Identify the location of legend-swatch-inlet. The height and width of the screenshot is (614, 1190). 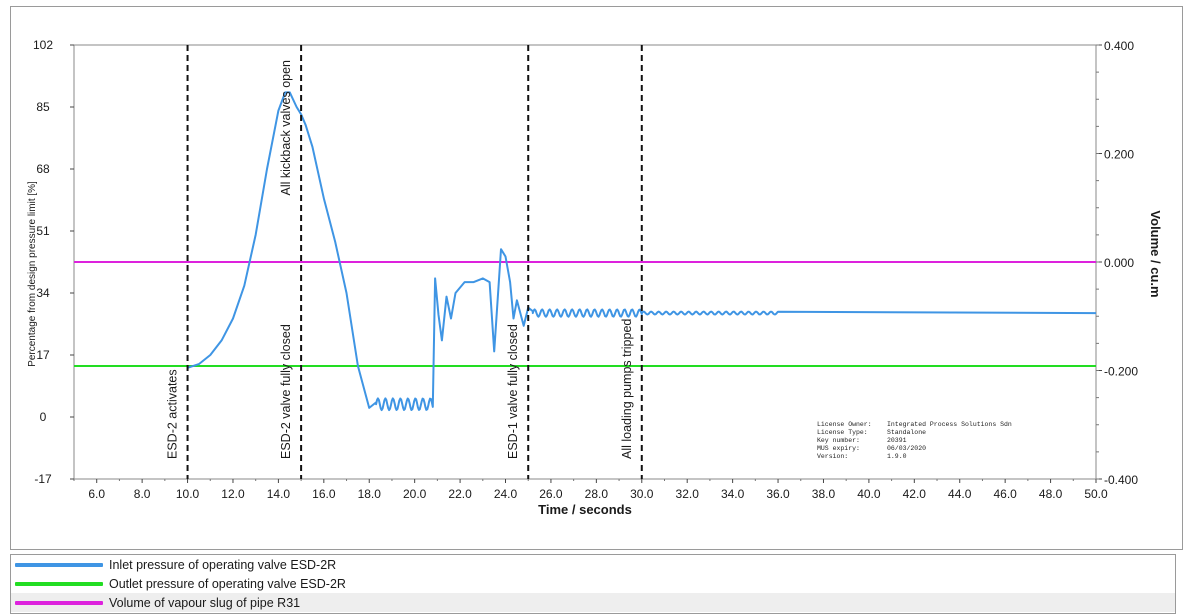
(59, 564).